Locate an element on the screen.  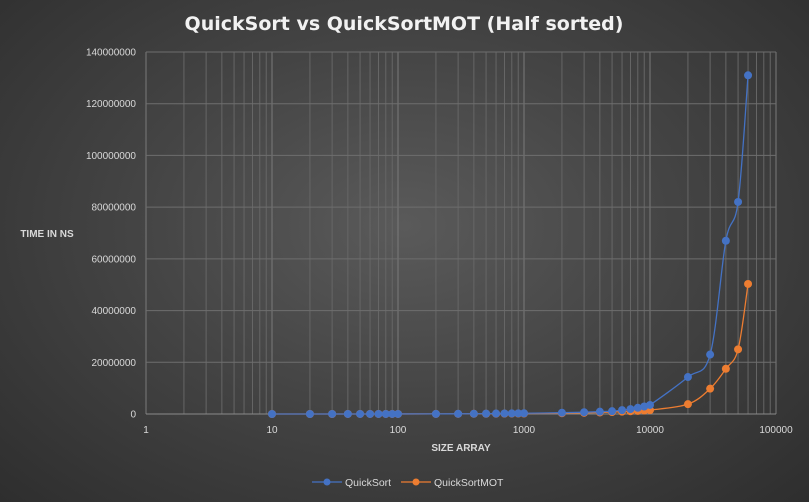
legend-label-quicksort: QuickSort is located at coordinates (368, 483).